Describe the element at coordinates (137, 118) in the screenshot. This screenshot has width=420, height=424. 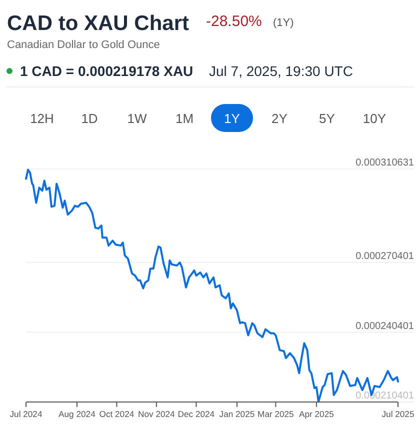
I see `text: 1W` at that location.